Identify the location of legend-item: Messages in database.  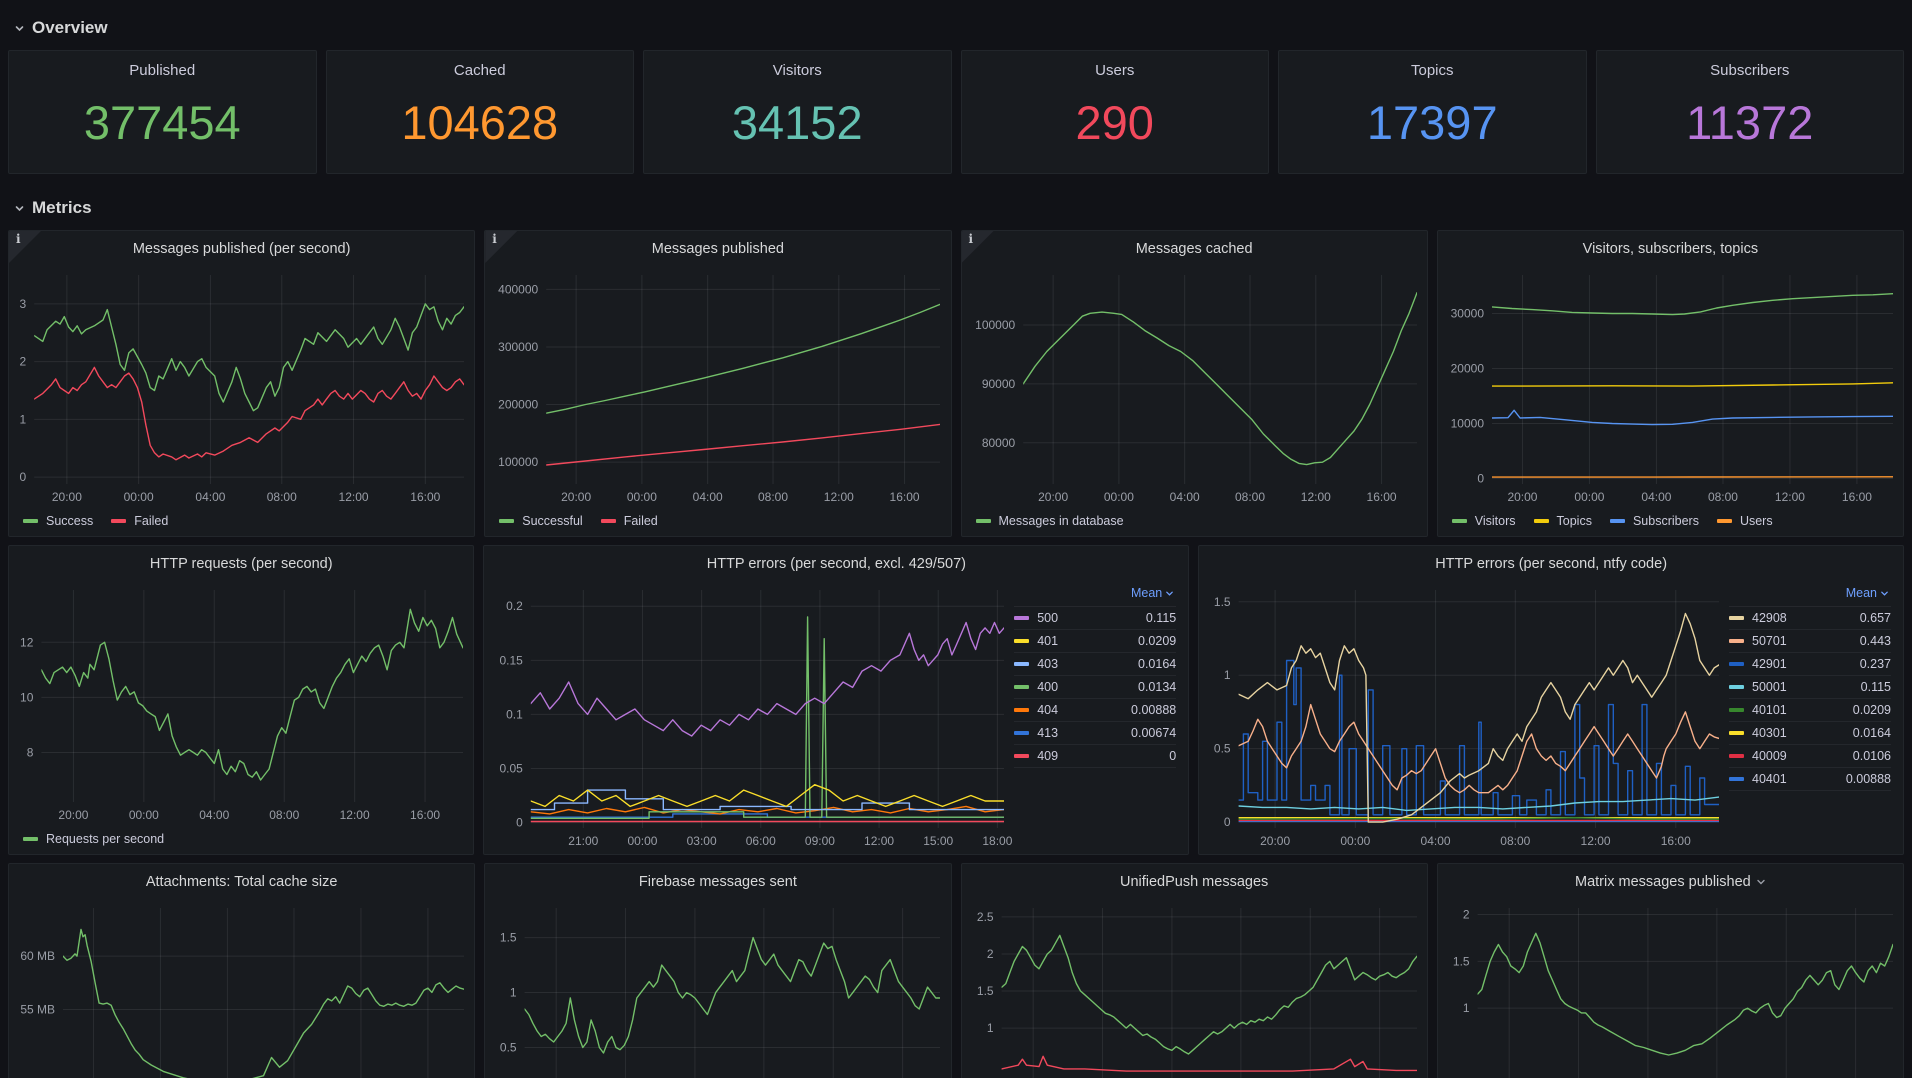
(1049, 521).